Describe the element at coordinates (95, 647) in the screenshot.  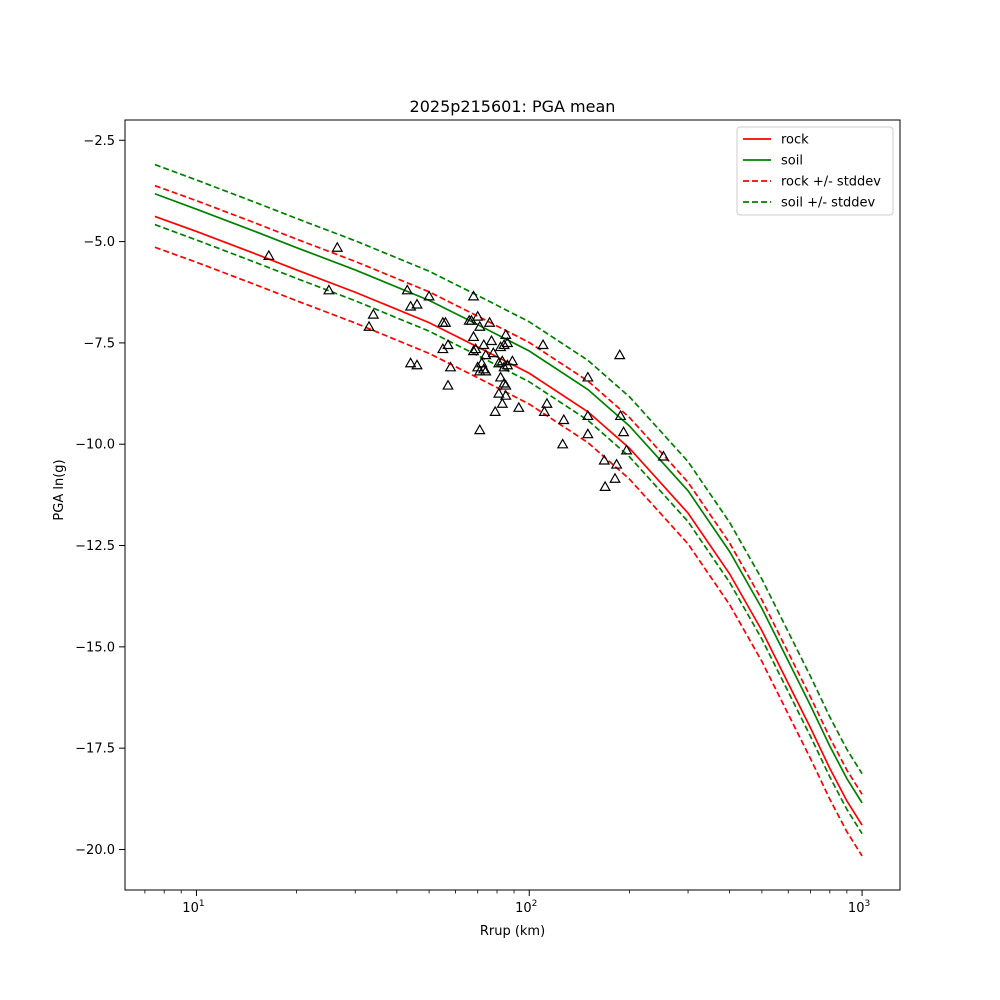
I see `y-tick-label: −15.0` at that location.